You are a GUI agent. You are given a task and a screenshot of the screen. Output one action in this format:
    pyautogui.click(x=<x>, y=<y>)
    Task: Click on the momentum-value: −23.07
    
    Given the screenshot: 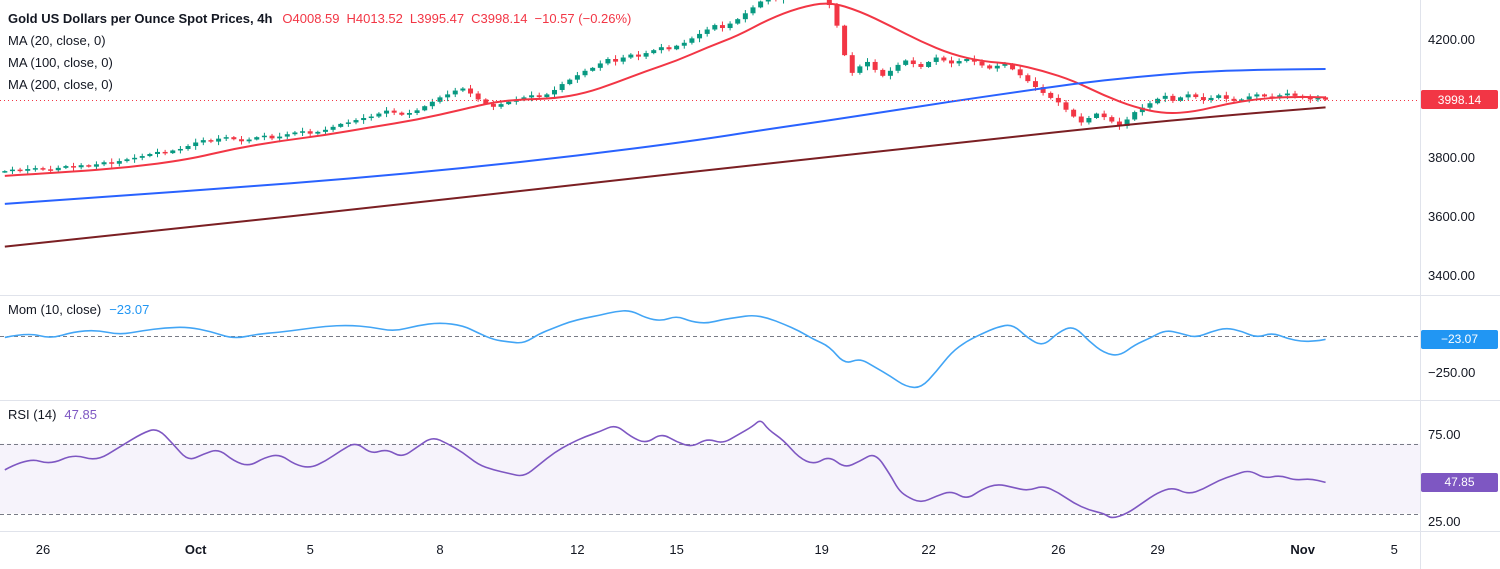 What is the action you would take?
    pyautogui.click(x=129, y=309)
    